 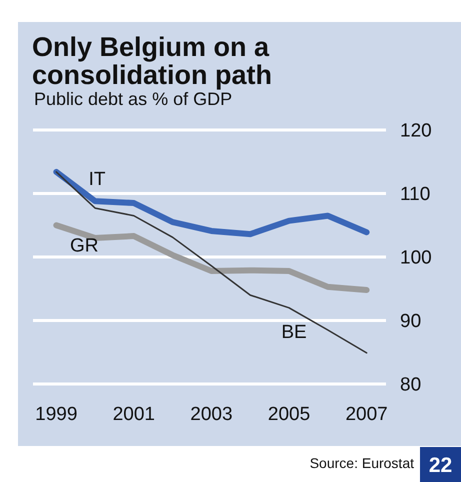 I want to click on y-tick-label: 90, so click(x=411, y=321).